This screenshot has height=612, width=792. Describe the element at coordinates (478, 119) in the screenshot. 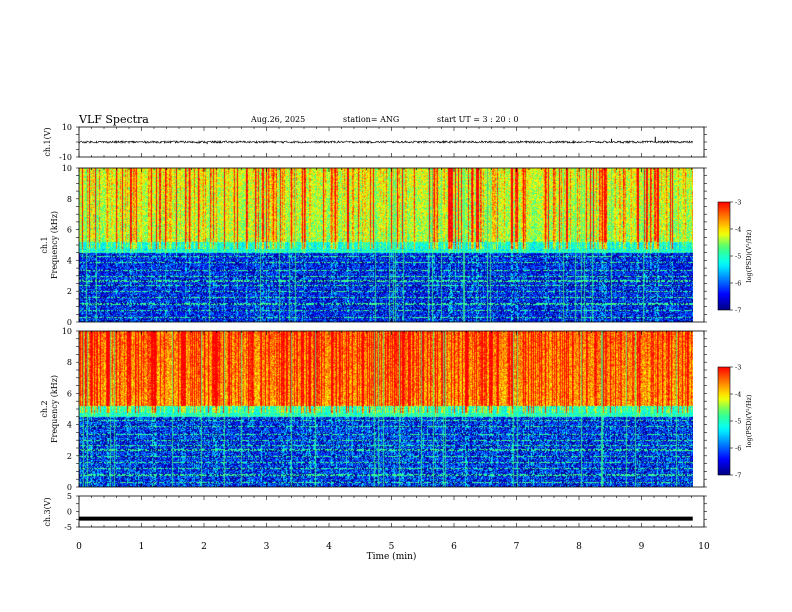

I see `start-time-label: start UT = 3 : 20 : 0` at that location.